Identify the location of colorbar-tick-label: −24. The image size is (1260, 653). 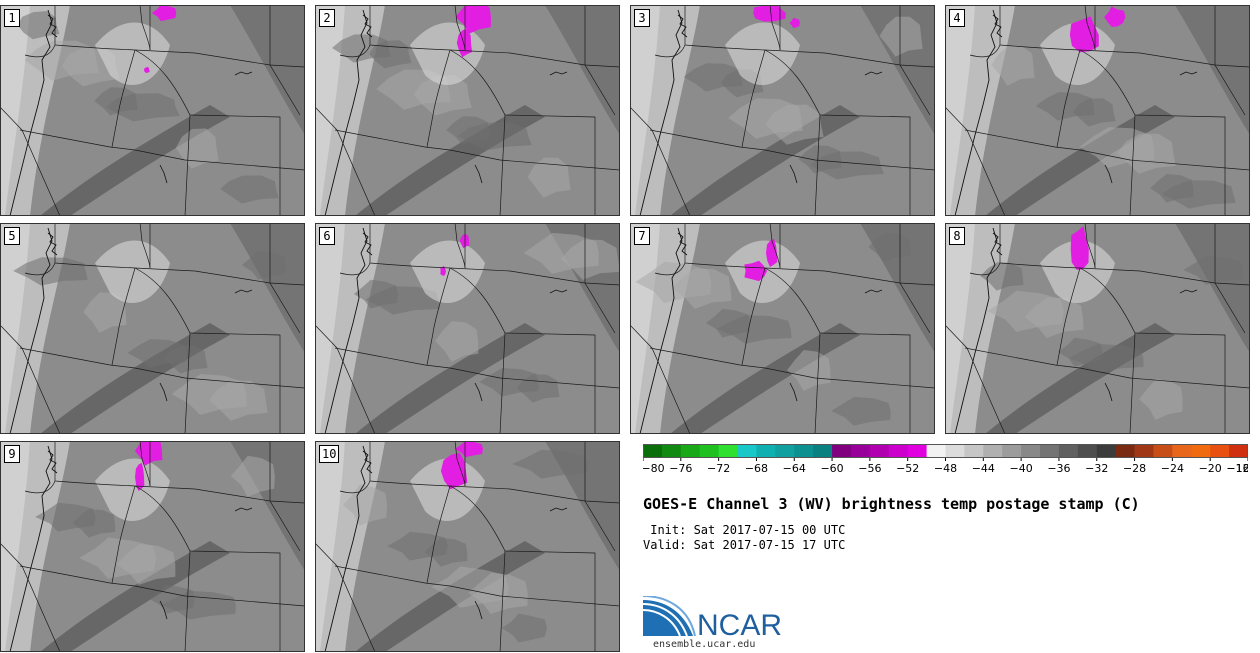
(1172, 468).